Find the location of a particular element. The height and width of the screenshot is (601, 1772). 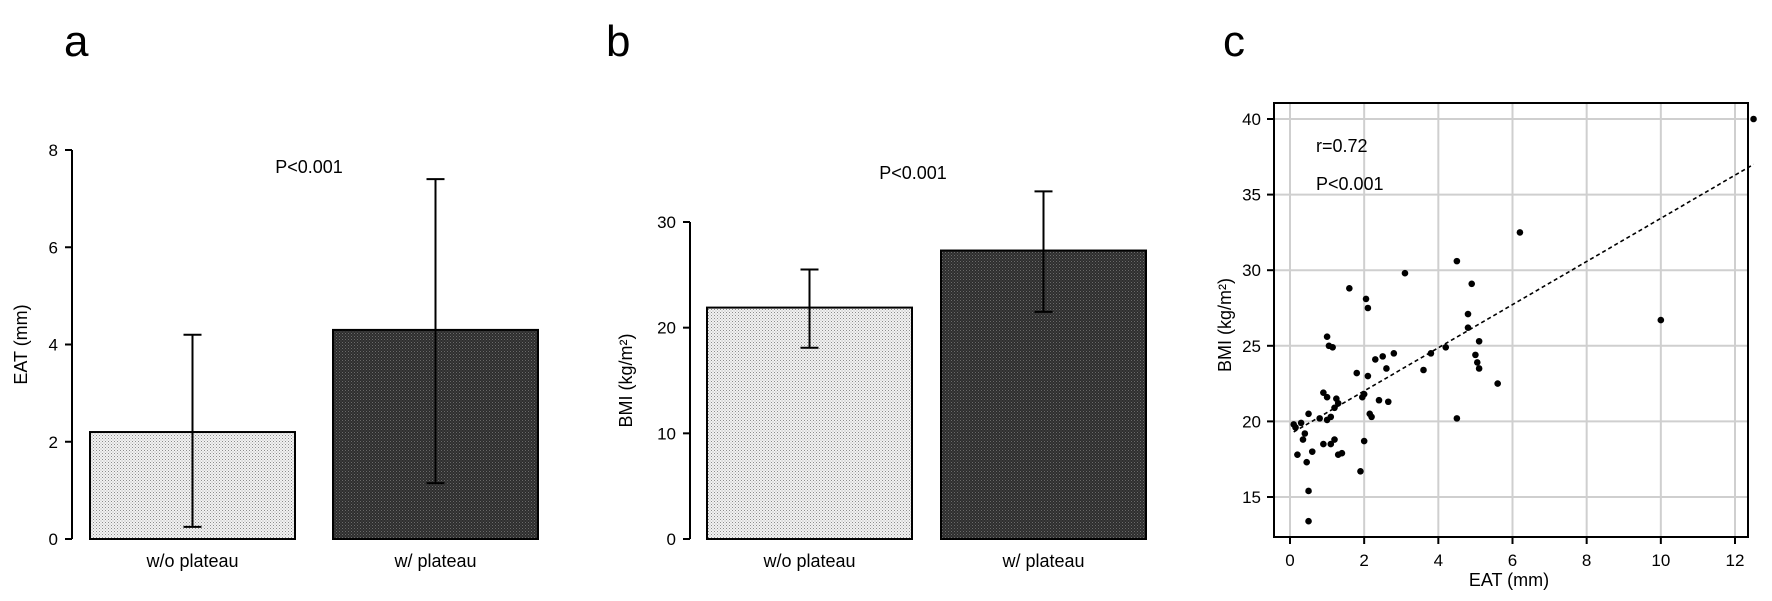

x-tick-label: 12 is located at coordinates (1735, 560).